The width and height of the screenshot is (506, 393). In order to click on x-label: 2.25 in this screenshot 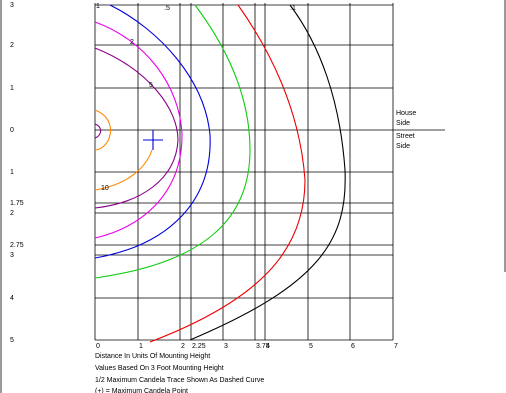, I will do `click(199, 346)`.